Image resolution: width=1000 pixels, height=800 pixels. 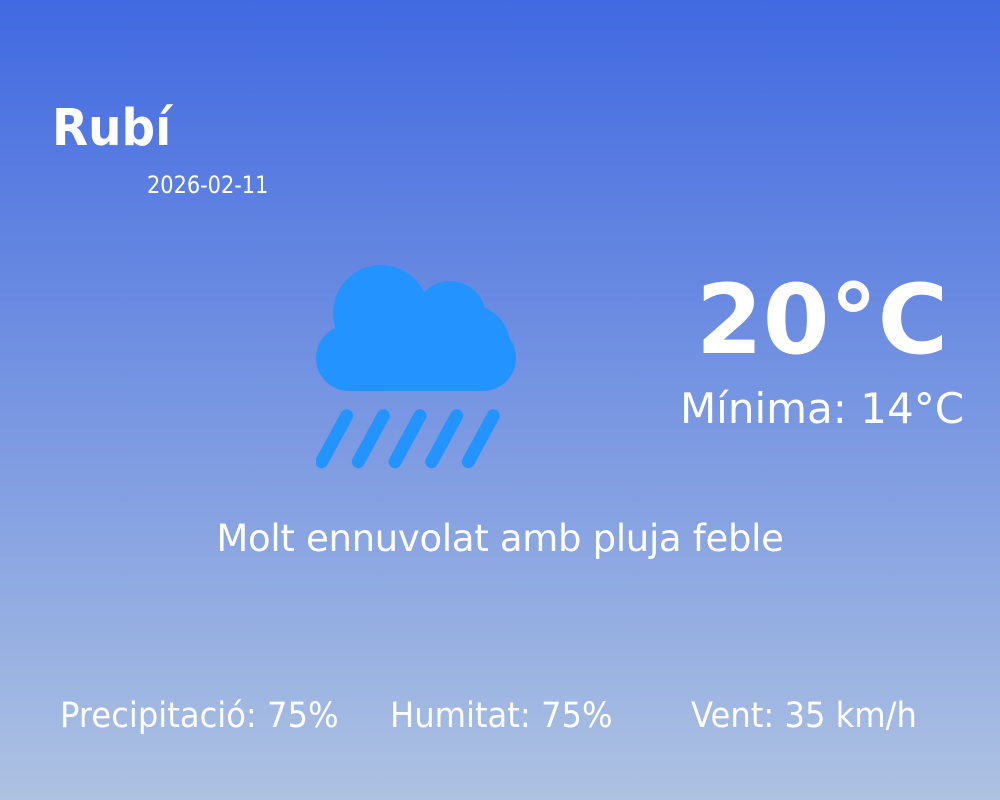 What do you see at coordinates (407, 439) in the screenshot?
I see `rain-strokes` at bounding box center [407, 439].